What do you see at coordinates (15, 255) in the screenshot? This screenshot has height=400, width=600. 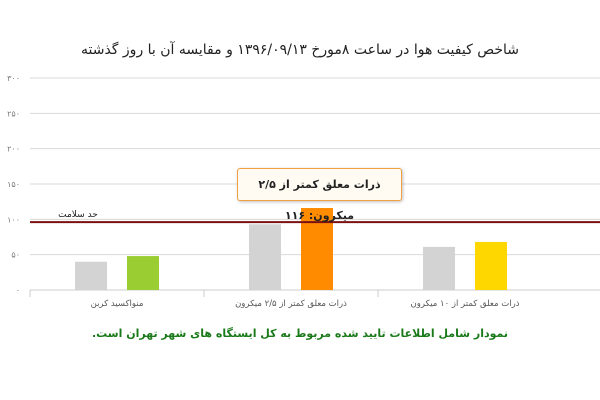 I see `y-tick-label: ۵۰` at bounding box center [15, 255].